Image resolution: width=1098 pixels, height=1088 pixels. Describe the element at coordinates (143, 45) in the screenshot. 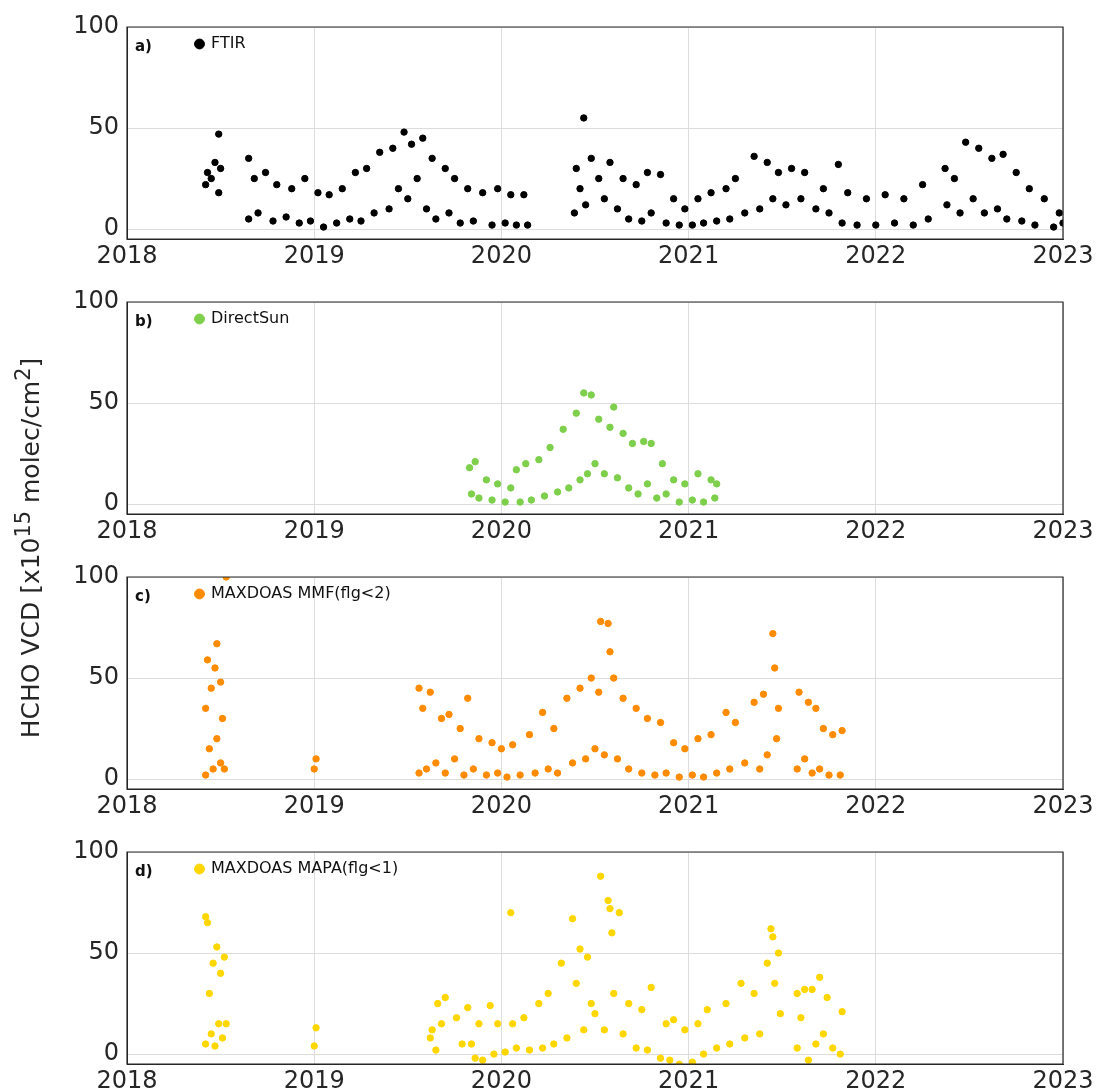

I see `annotation: a)` at that location.